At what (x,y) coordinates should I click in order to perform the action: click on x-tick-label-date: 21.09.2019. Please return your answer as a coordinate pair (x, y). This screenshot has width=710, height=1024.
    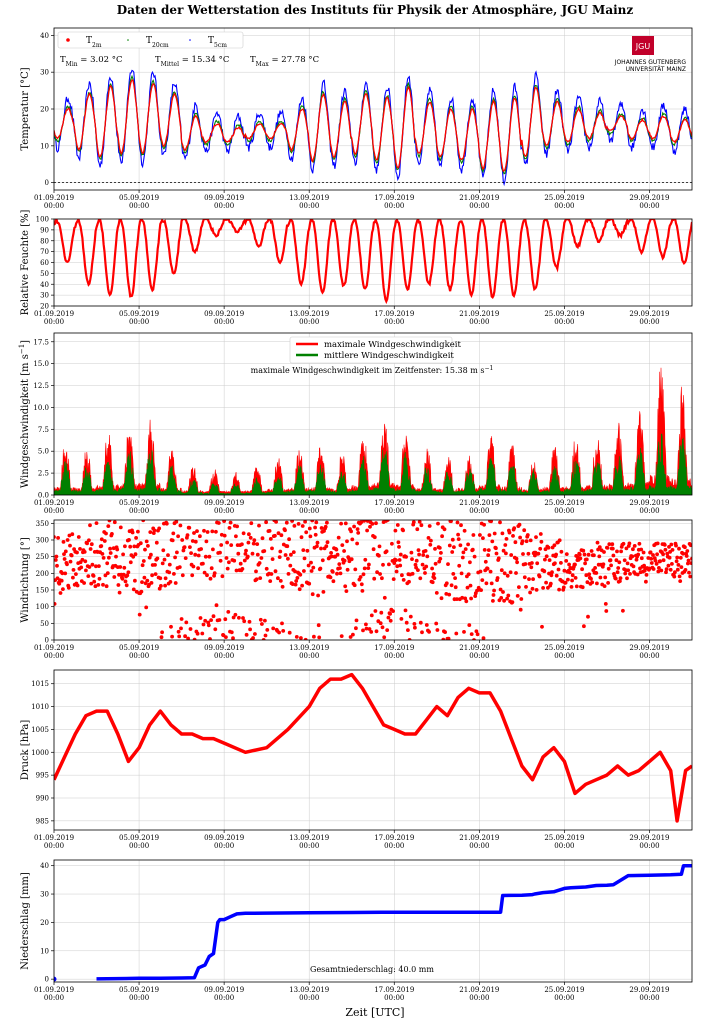
    Looking at the image, I should click on (479, 648).